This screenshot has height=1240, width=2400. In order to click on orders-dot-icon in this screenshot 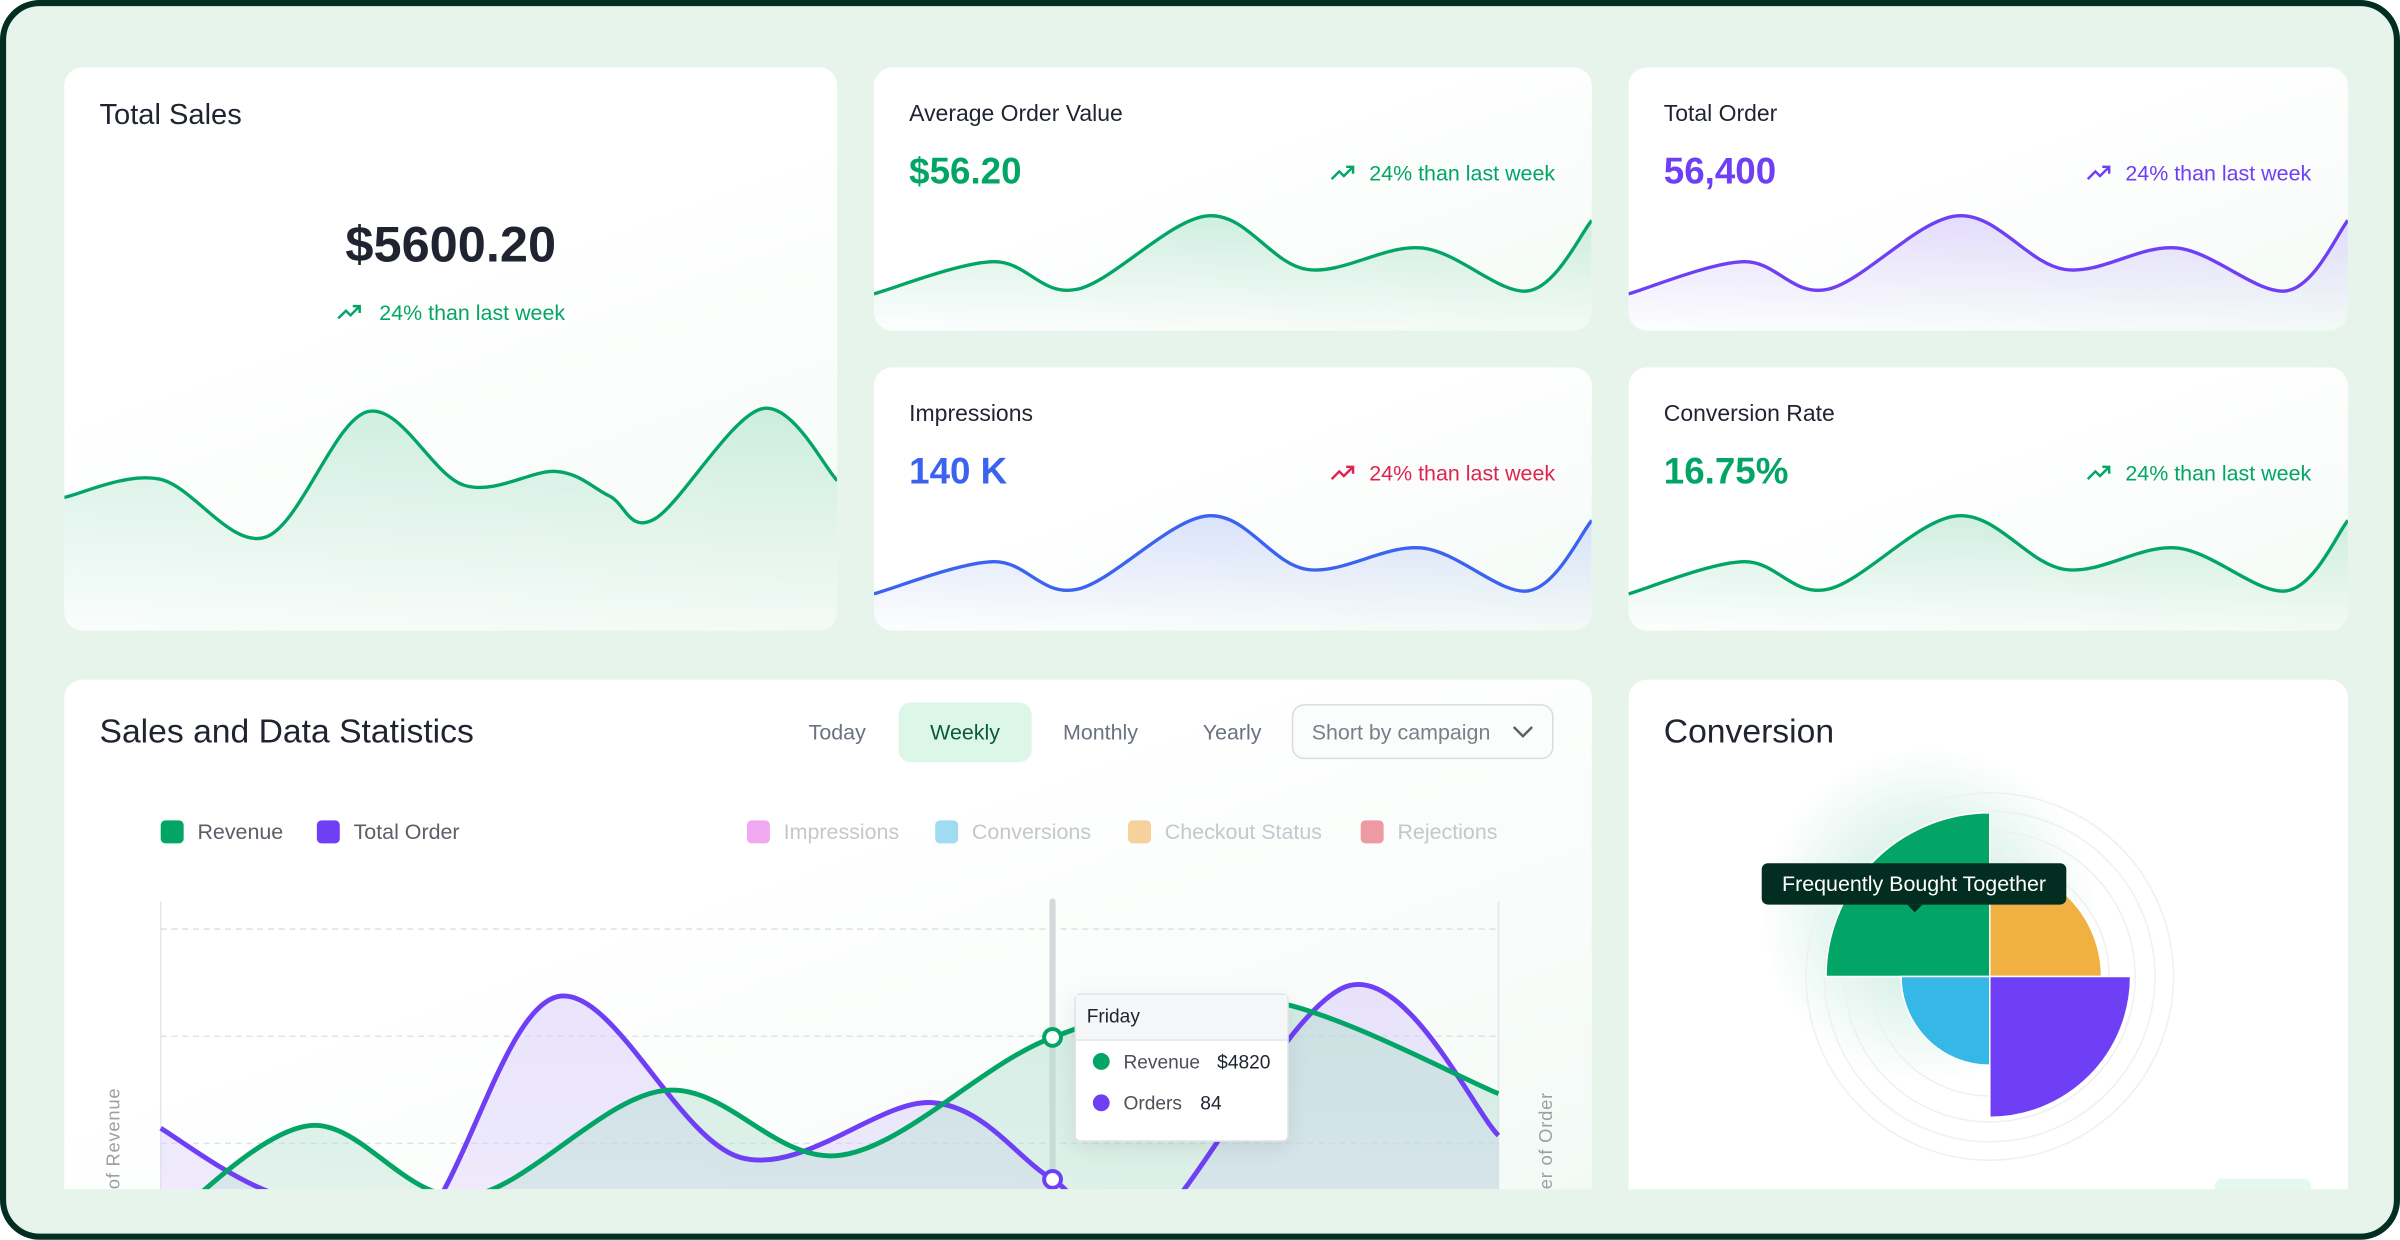, I will do `click(1101, 1103)`.